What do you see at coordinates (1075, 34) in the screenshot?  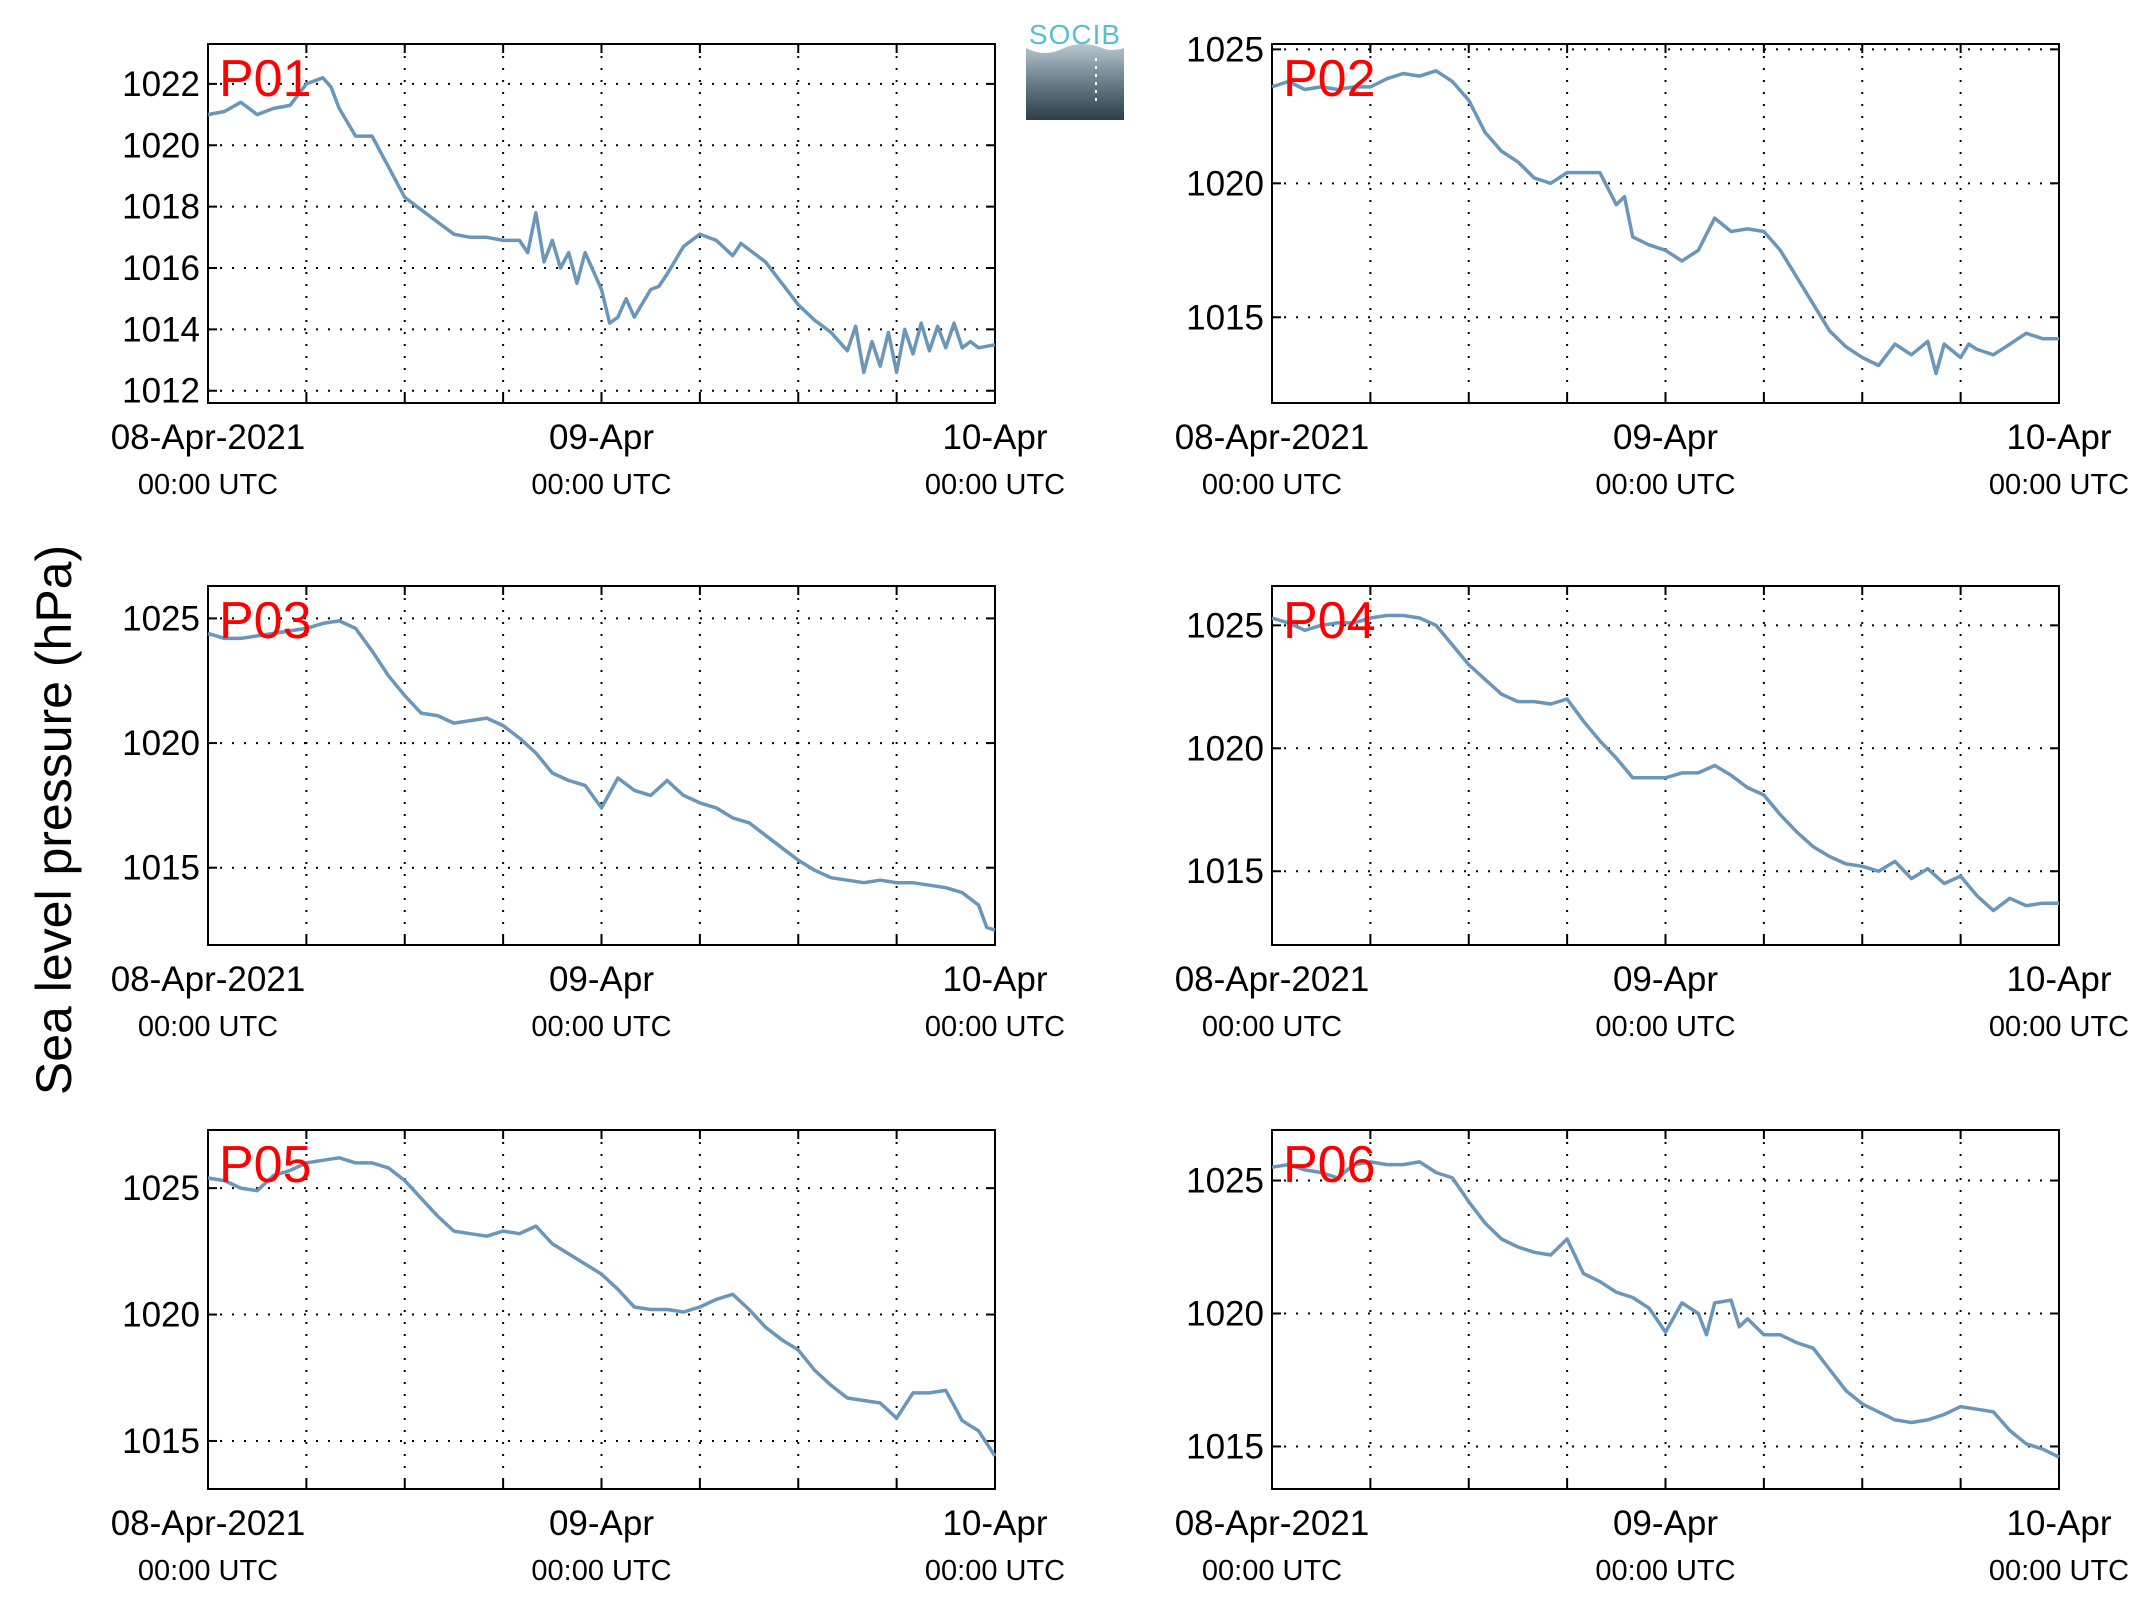 I see `socib-logo-text: SOCIB` at bounding box center [1075, 34].